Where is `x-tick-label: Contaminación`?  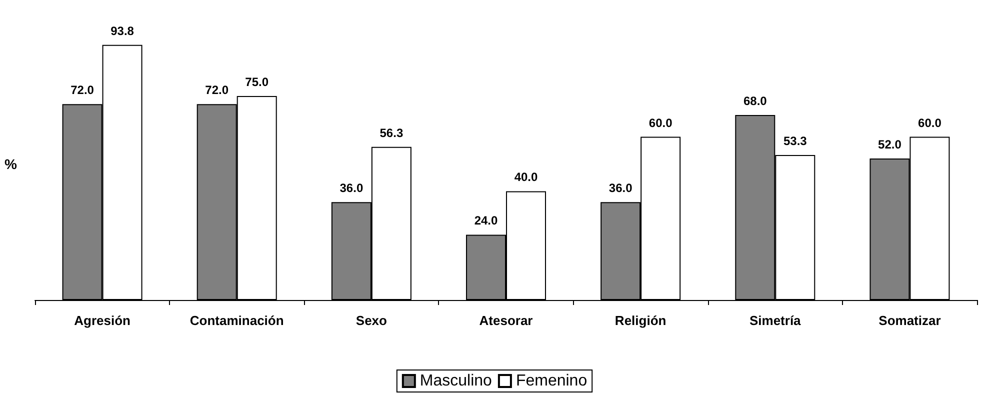 x-tick-label: Contaminación is located at coordinates (237, 320).